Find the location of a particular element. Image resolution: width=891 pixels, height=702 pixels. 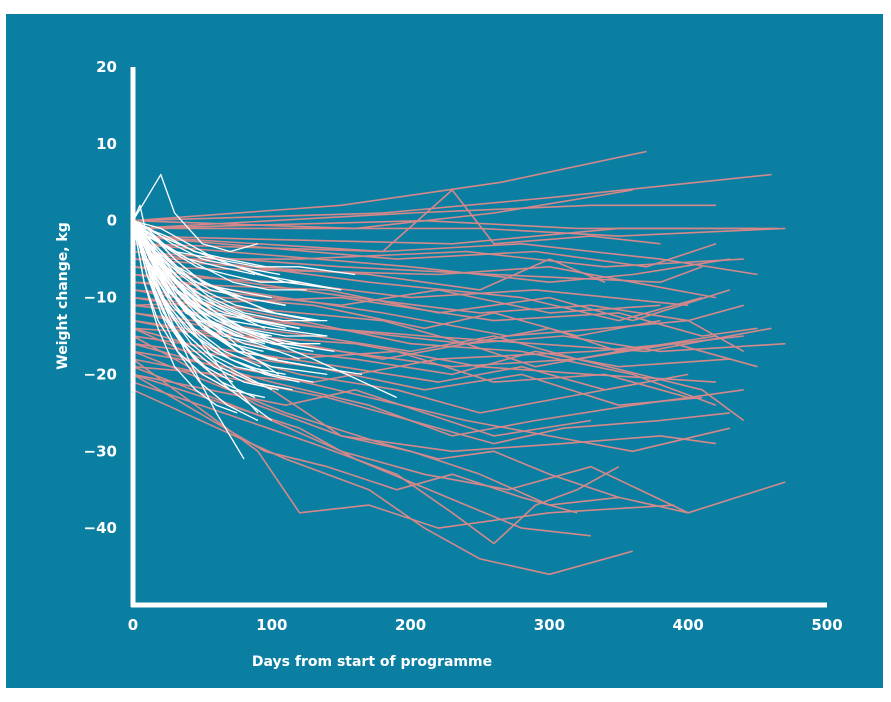

y-tick-label: −30 is located at coordinates (100, 451).